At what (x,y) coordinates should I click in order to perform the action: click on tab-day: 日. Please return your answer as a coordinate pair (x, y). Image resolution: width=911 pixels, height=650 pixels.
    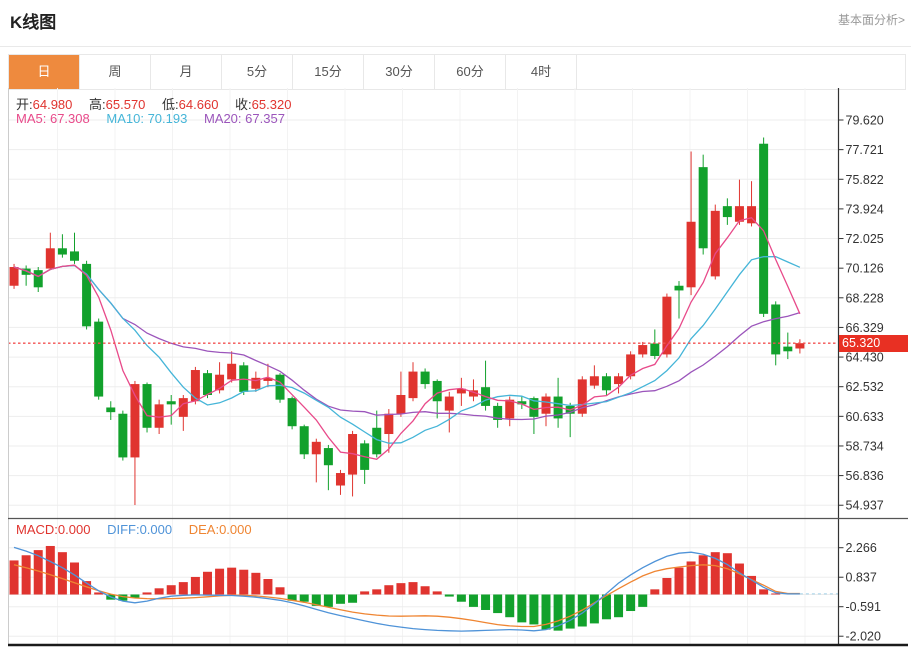
    Looking at the image, I should click on (44, 72).